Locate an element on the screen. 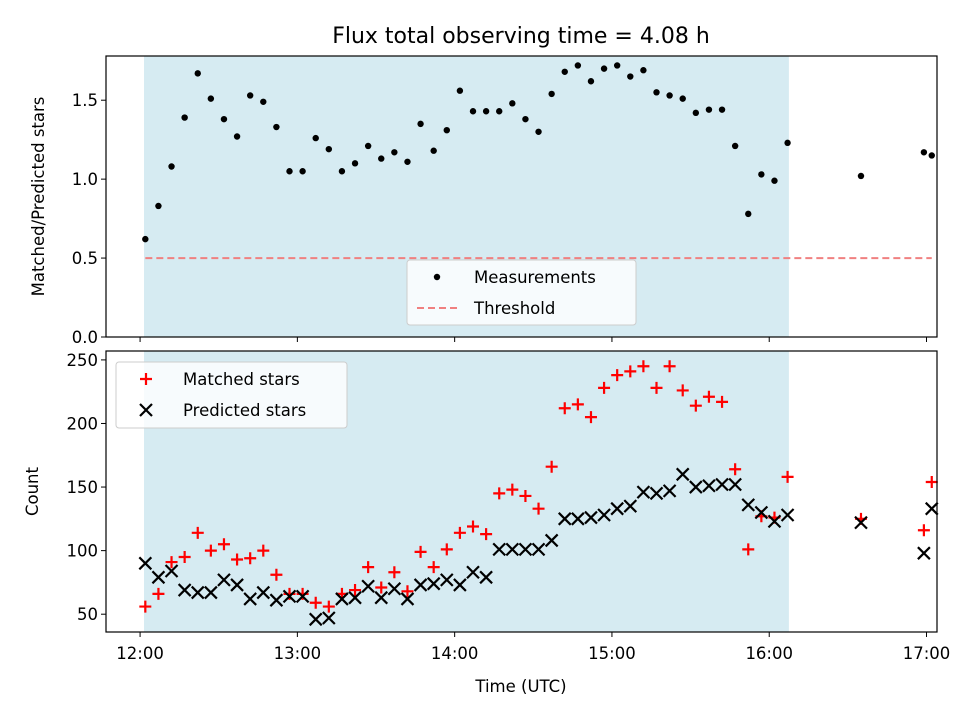  y-axis-label: Count is located at coordinates (32, 491).